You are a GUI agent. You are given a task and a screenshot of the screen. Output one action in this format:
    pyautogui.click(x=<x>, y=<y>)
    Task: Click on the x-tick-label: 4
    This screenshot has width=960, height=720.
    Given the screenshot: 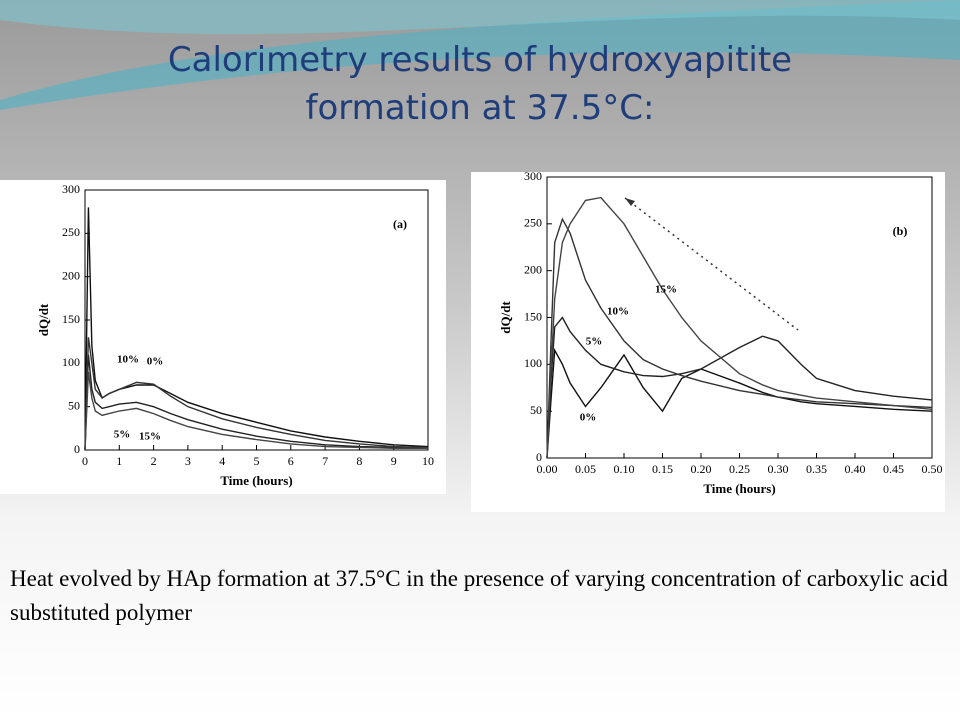 What is the action you would take?
    pyautogui.click(x=222, y=461)
    